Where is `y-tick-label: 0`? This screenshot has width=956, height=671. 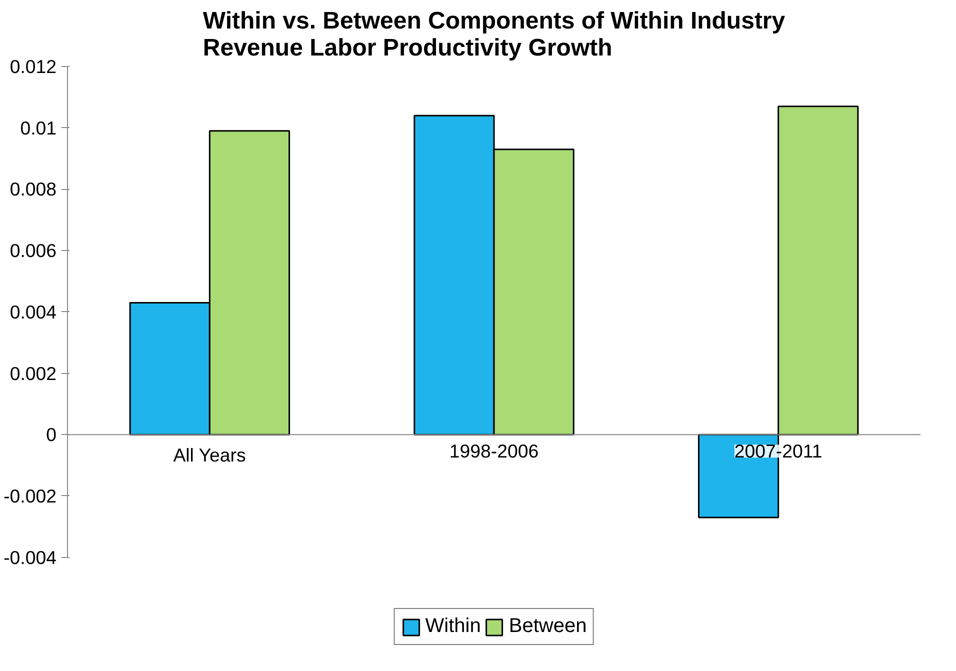 y-tick-label: 0 is located at coordinates (51, 435).